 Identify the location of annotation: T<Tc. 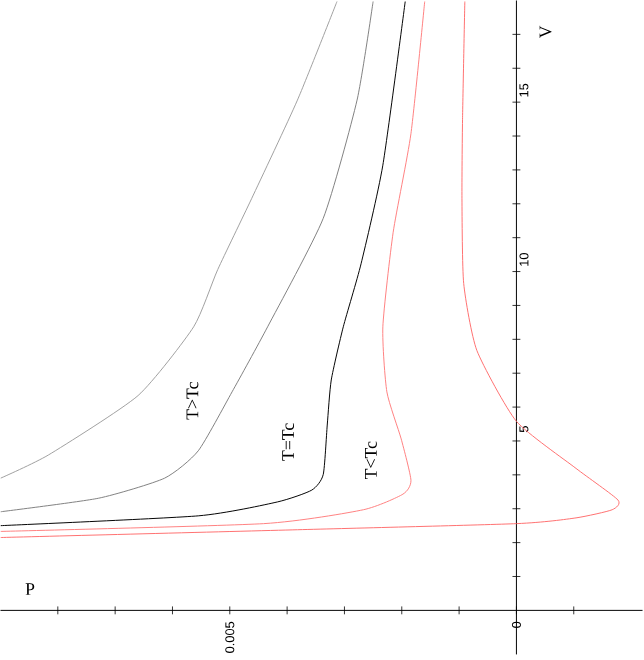
(371, 460).